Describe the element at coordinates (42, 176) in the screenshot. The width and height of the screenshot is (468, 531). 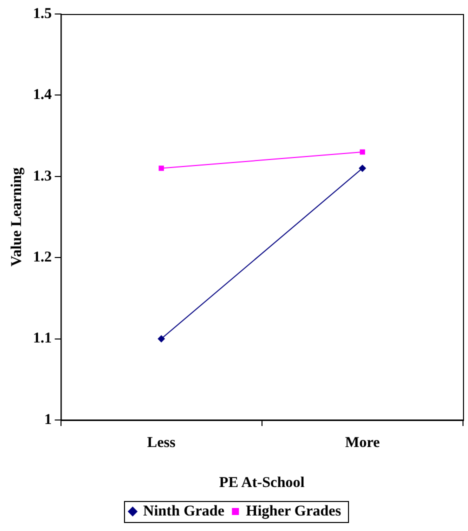
I see `y-tick-label: 1.3` at that location.